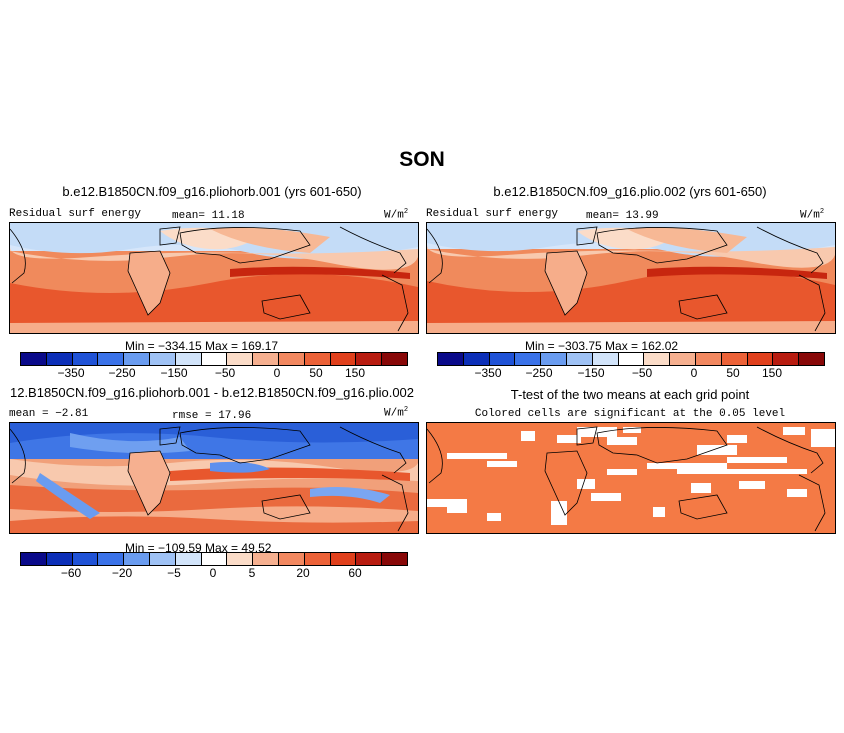 Image resolution: width=844 pixels, height=733 pixels. What do you see at coordinates (214, 478) in the screenshot?
I see `panel3-map` at bounding box center [214, 478].